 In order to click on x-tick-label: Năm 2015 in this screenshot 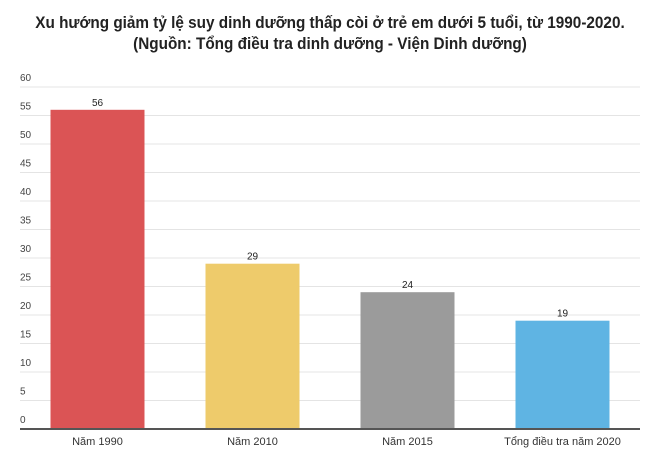, I will do `click(407, 442)`.